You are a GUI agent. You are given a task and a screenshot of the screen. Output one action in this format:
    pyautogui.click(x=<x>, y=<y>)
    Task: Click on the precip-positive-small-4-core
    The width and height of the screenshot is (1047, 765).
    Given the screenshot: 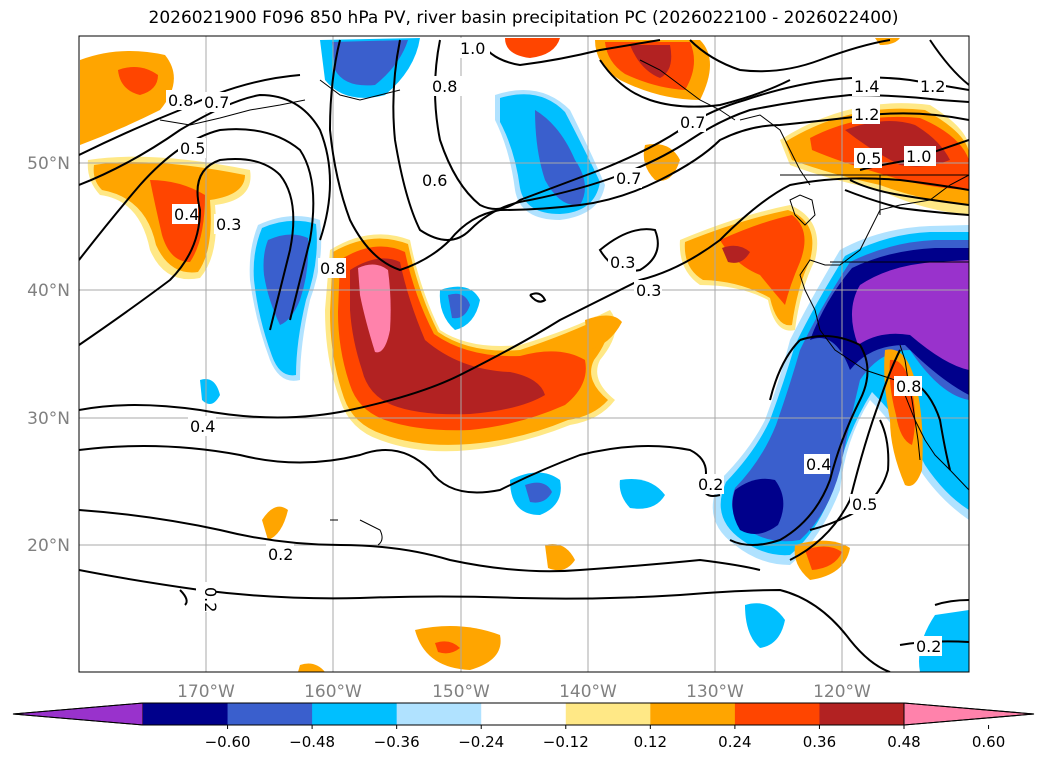 What is the action you would take?
    pyautogui.click(x=823, y=558)
    